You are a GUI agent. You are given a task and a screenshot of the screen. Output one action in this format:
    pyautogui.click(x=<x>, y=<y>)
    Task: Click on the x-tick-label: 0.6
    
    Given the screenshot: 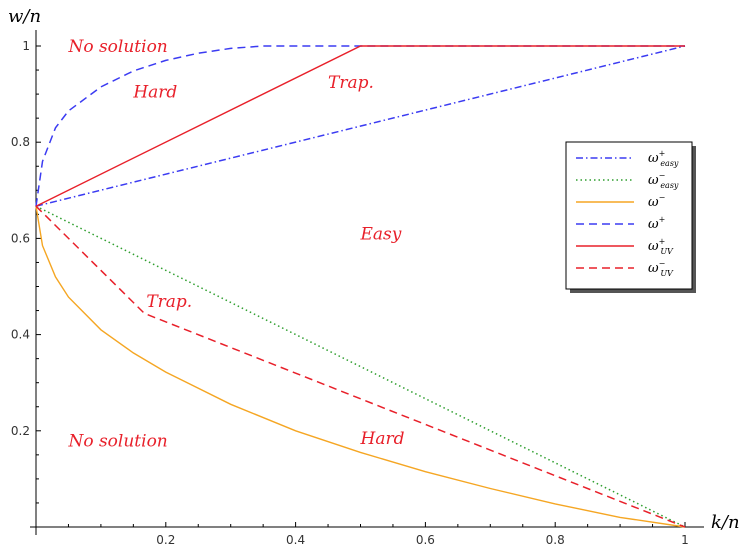 What is the action you would take?
    pyautogui.click(x=425, y=540)
    